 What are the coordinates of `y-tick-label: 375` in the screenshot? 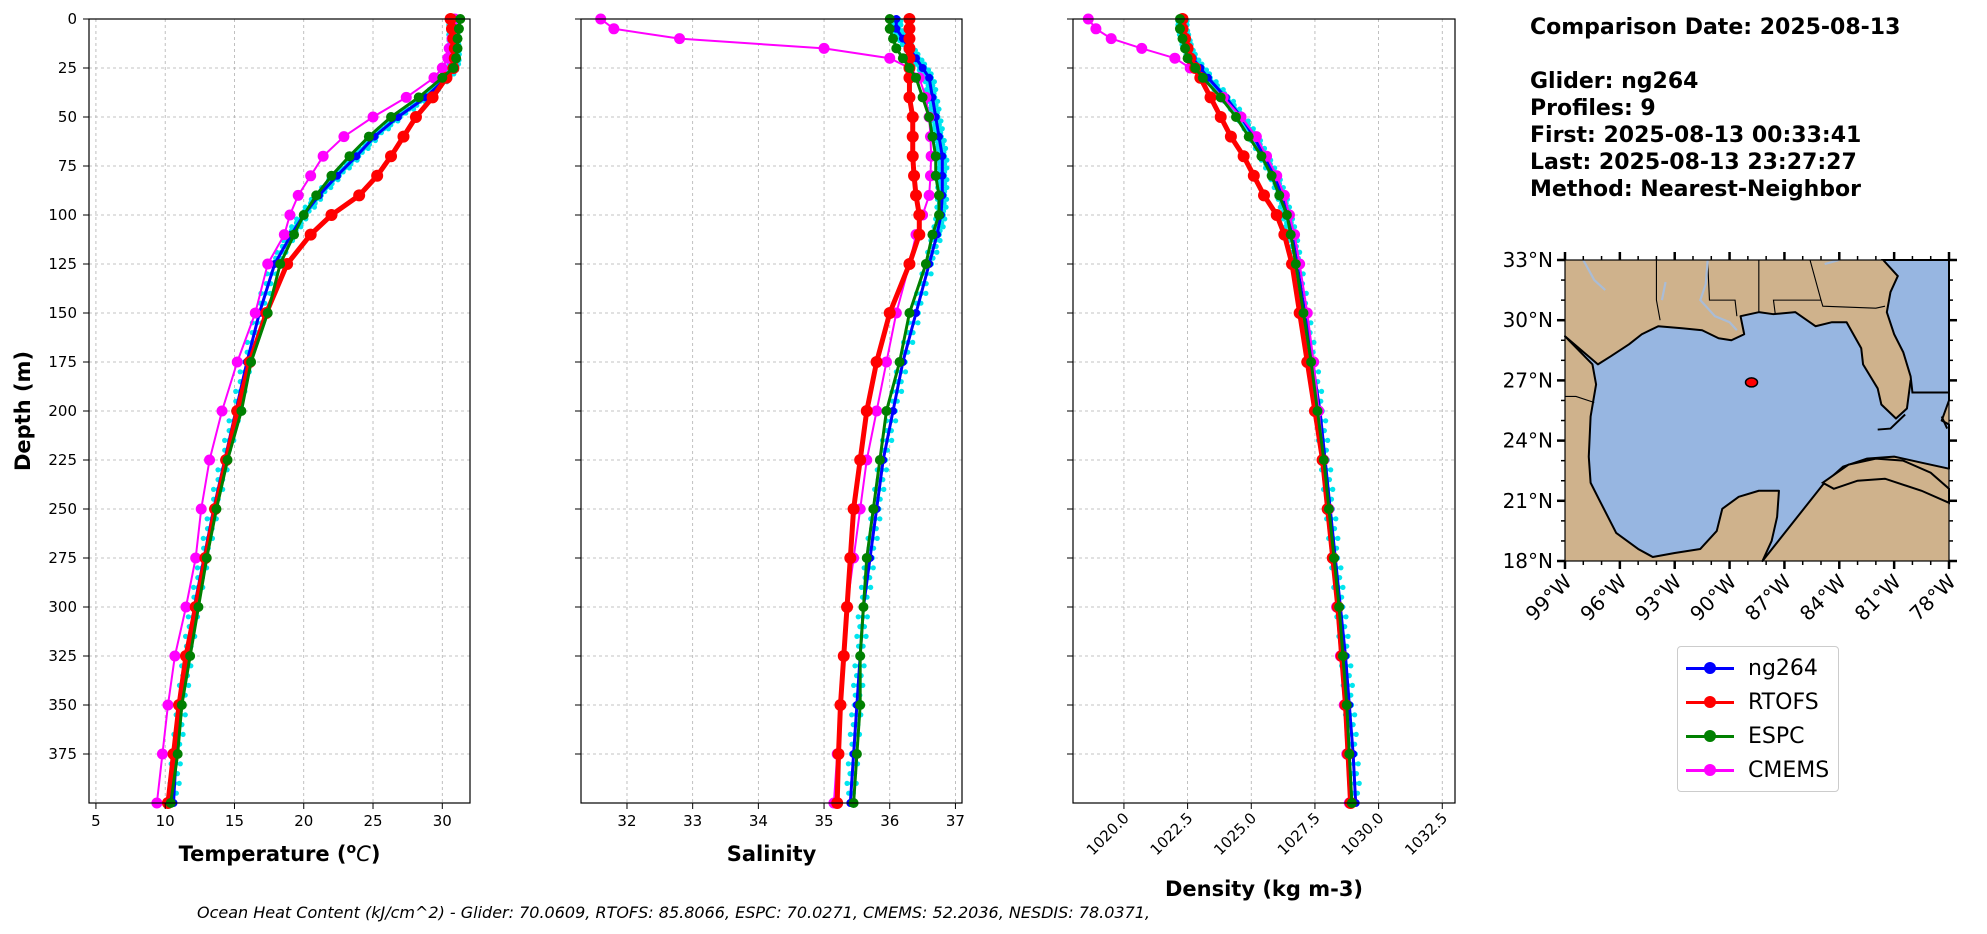 It's located at (62, 754).